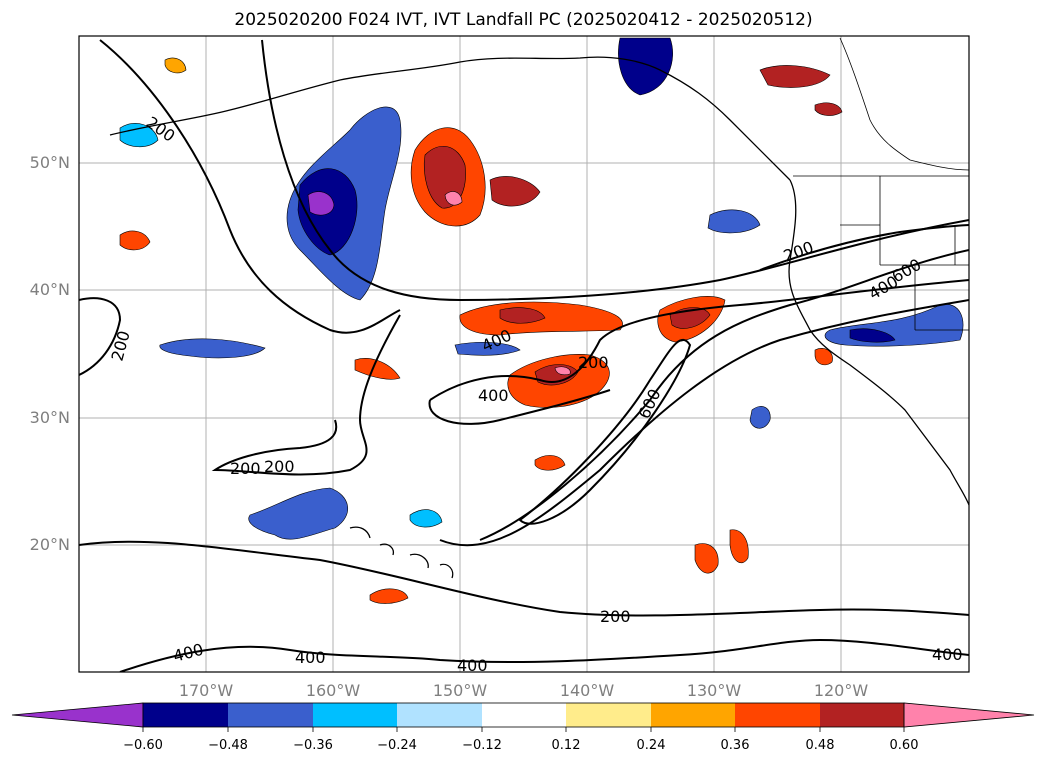  Describe the element at coordinates (49, 289) in the screenshot. I see `lat-label: 40°N` at that location.